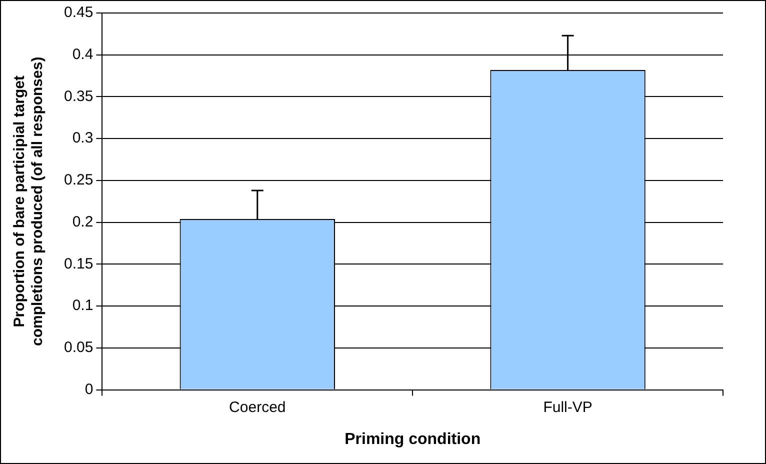 The width and height of the screenshot is (766, 464). What do you see at coordinates (83, 138) in the screenshot?
I see `y-tick-label: 0.3` at bounding box center [83, 138].